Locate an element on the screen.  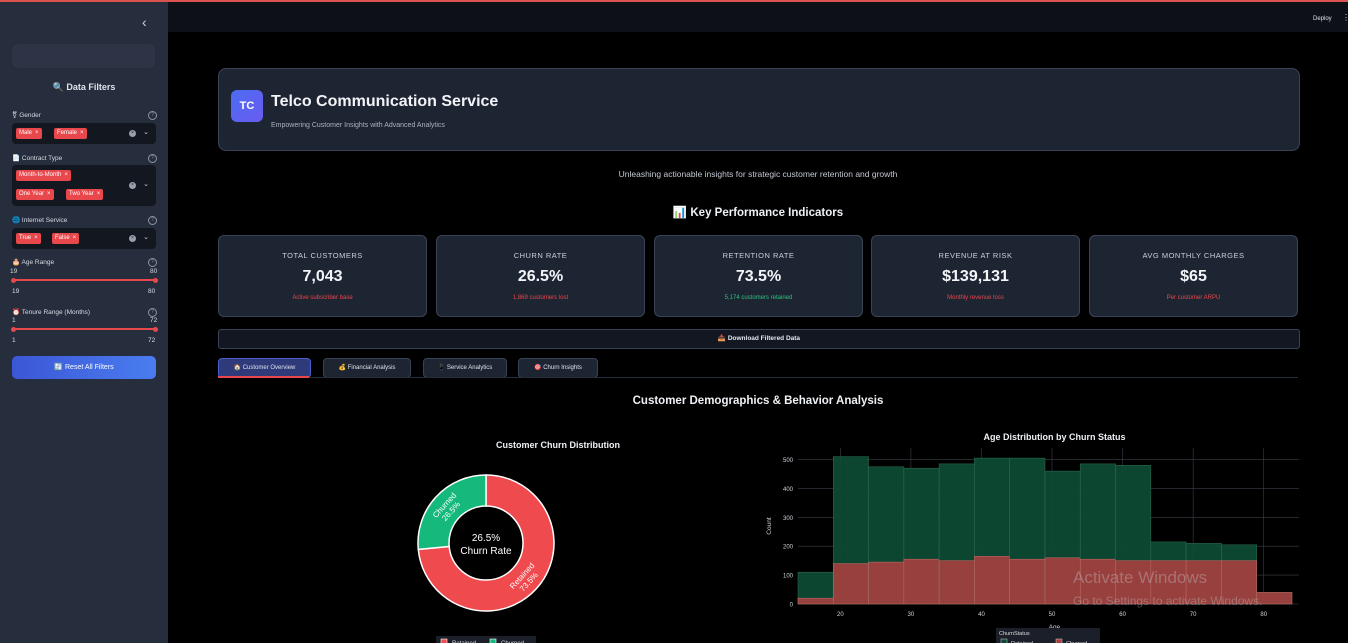
kpi-subtext: Monthly revenue loss is located at coordinates (975, 298).